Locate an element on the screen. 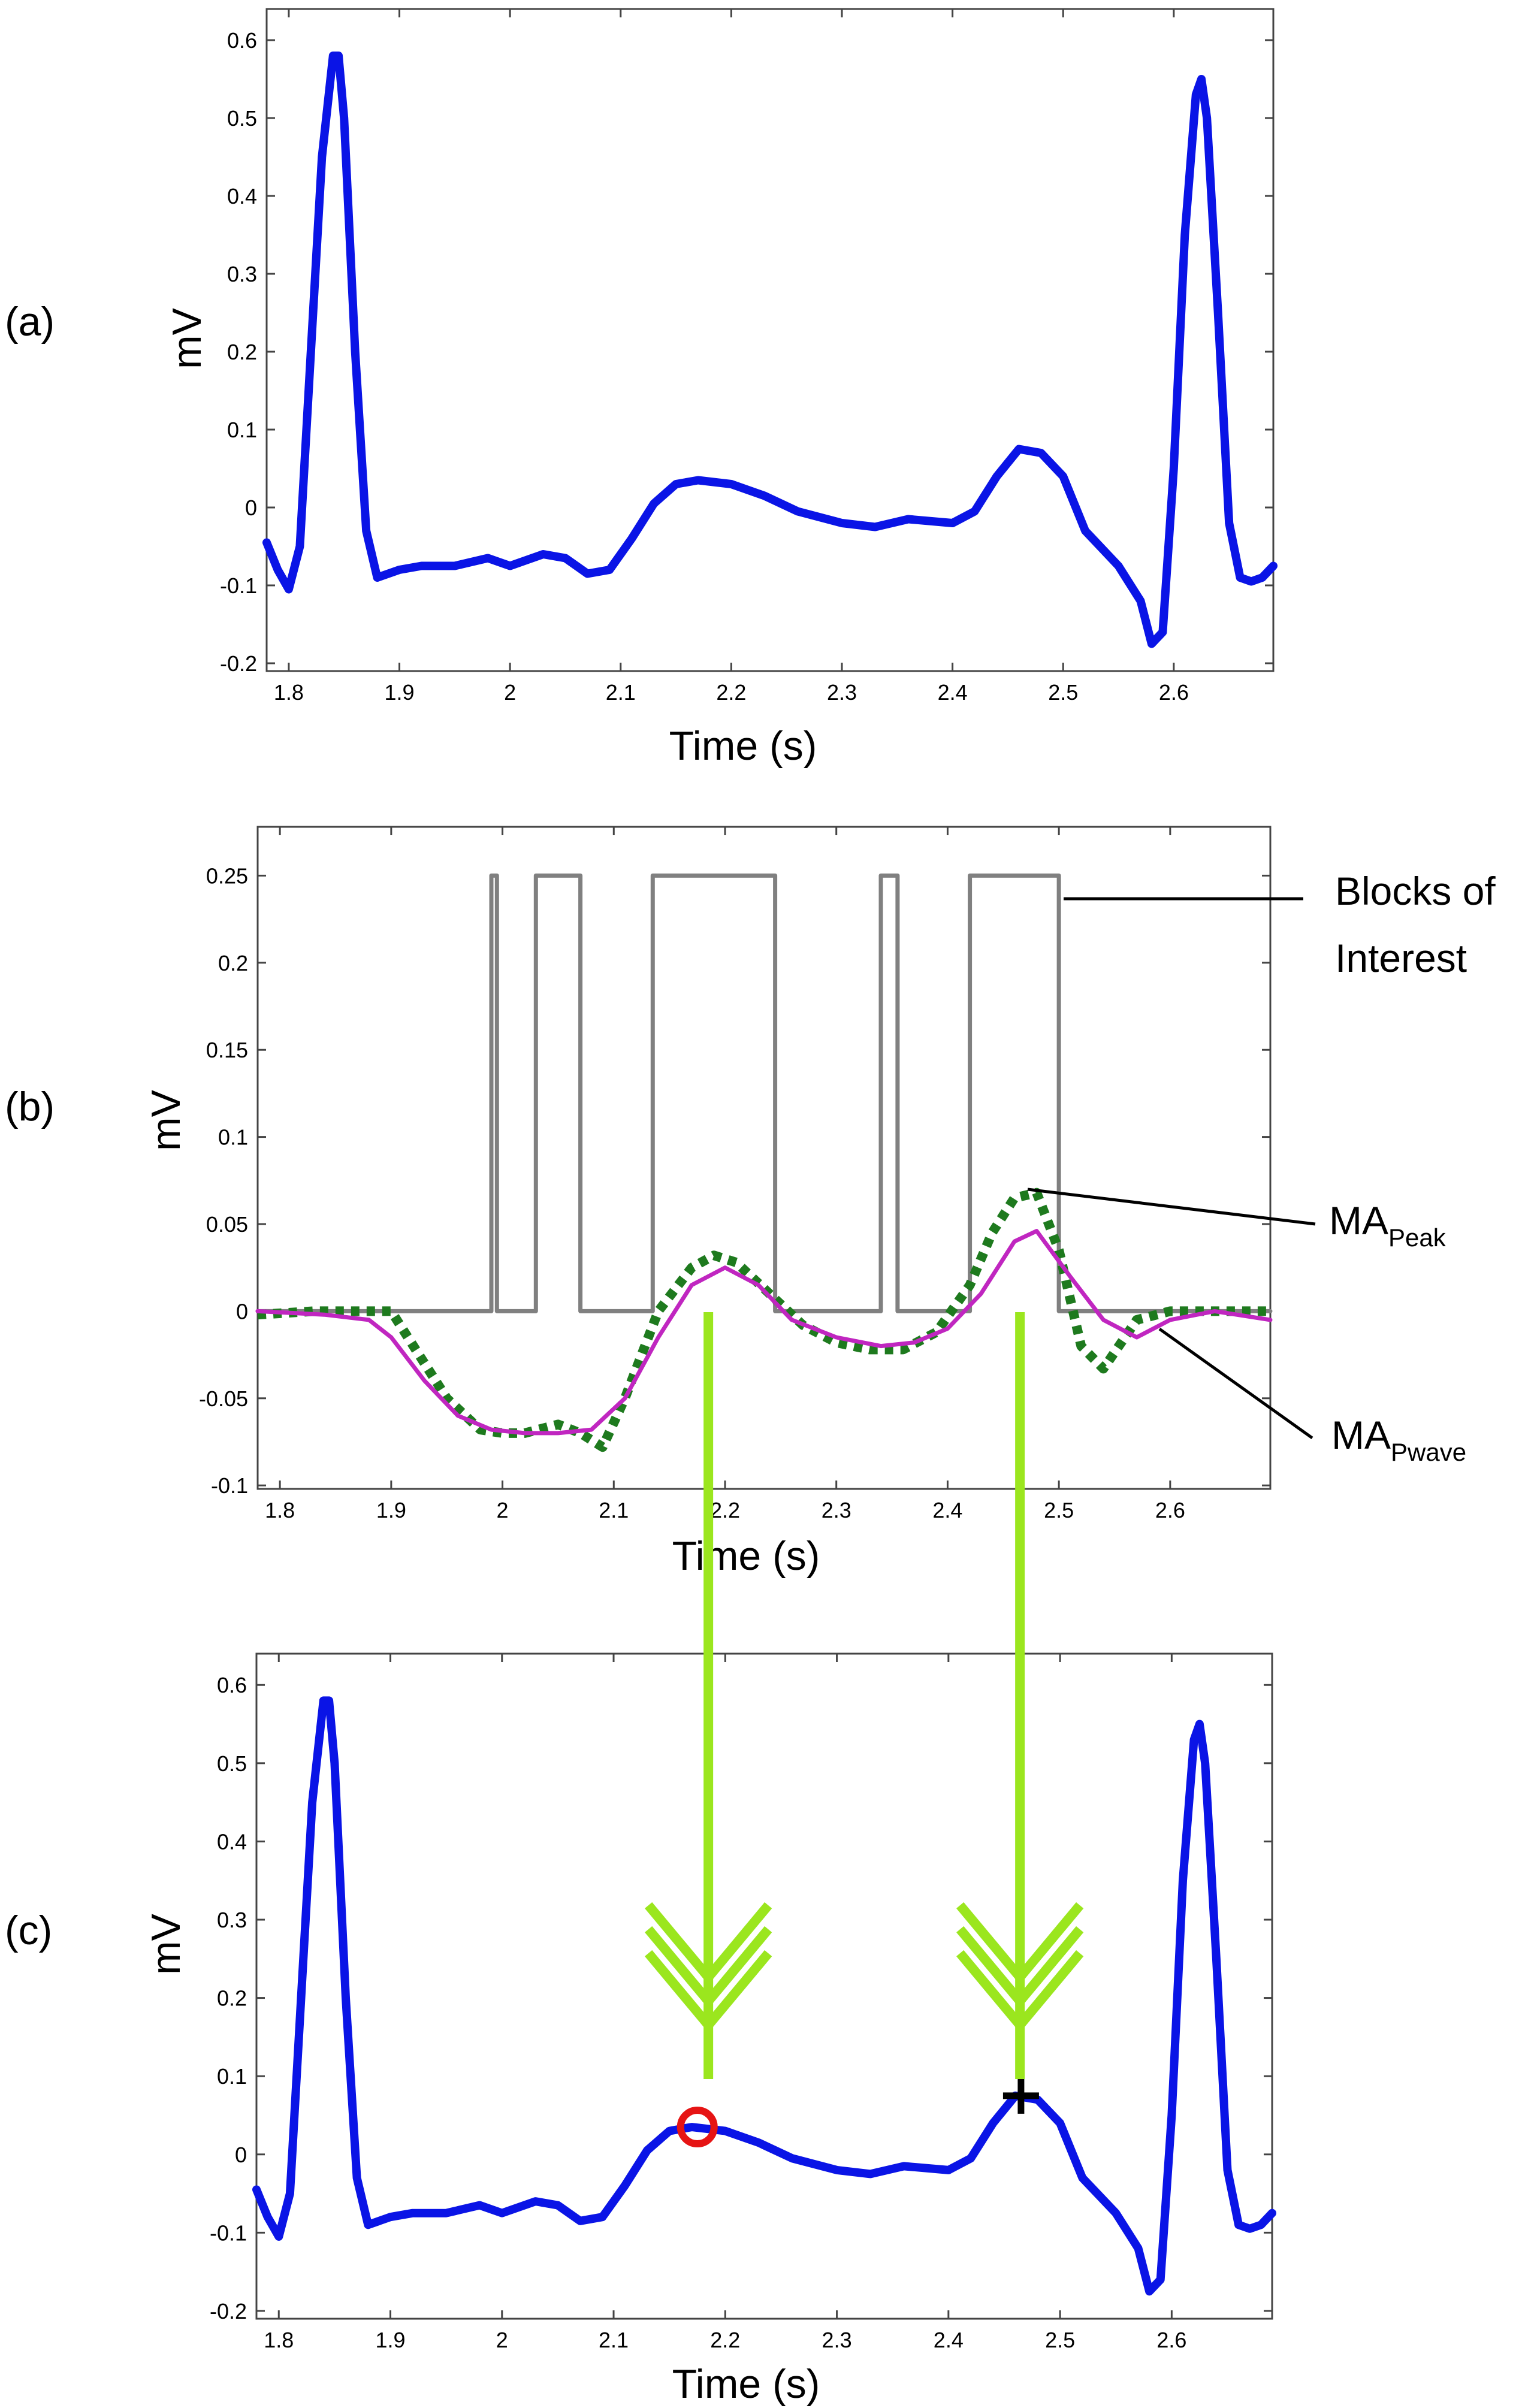 This screenshot has width=1519, height=2408. ma-pwave-line is located at coordinates (764, 1332).